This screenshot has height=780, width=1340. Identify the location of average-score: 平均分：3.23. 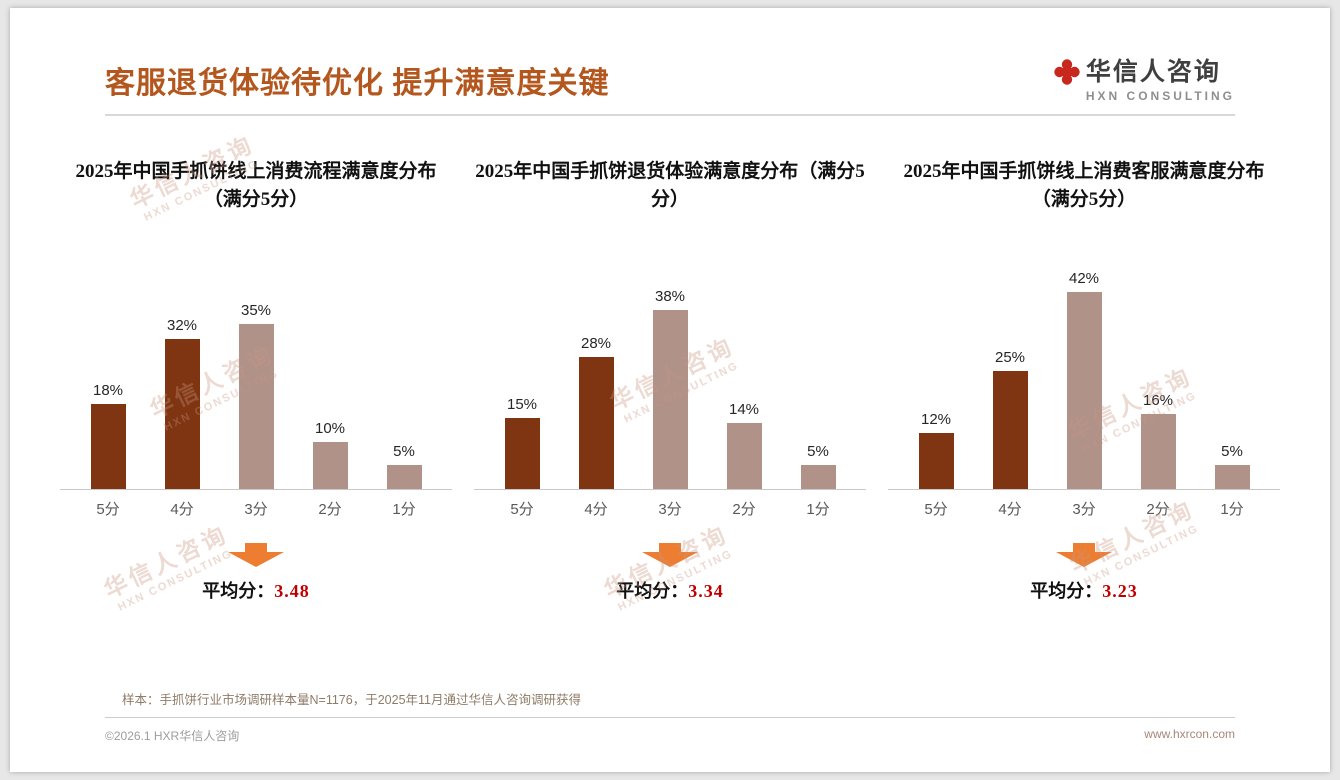
(1084, 590).